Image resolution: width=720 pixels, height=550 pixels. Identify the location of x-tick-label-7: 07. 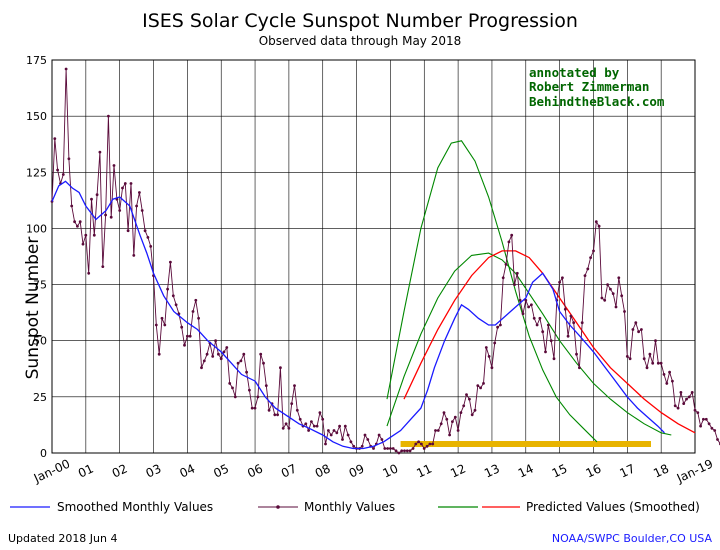
(289, 470).